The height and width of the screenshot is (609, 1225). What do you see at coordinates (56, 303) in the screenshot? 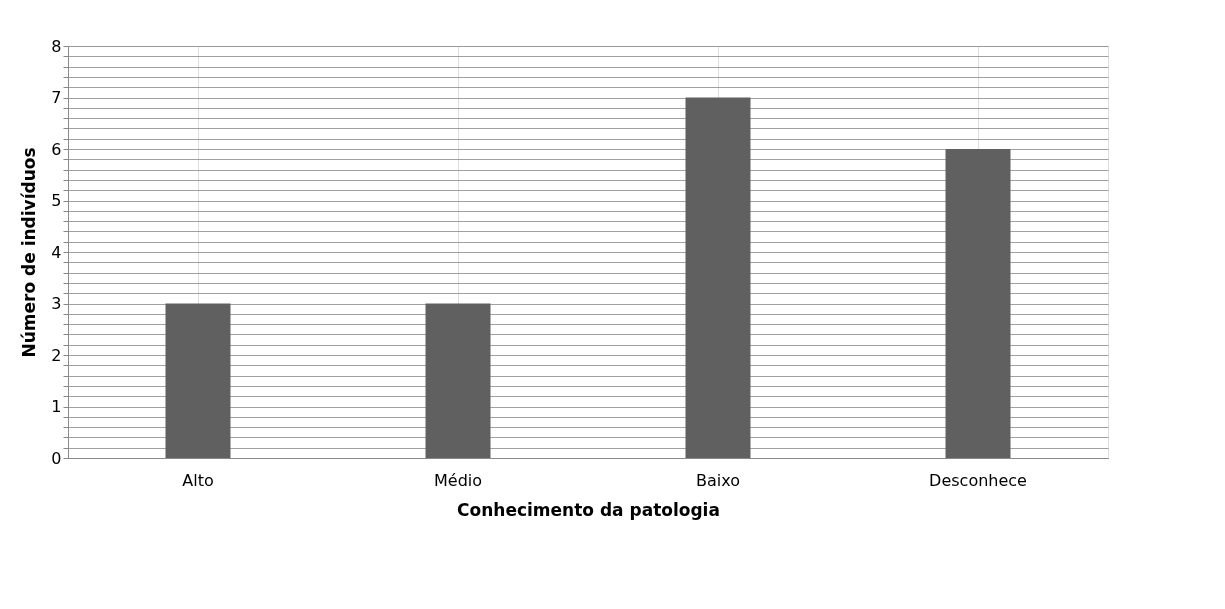
I see `y-tick-label: 3` at bounding box center [56, 303].